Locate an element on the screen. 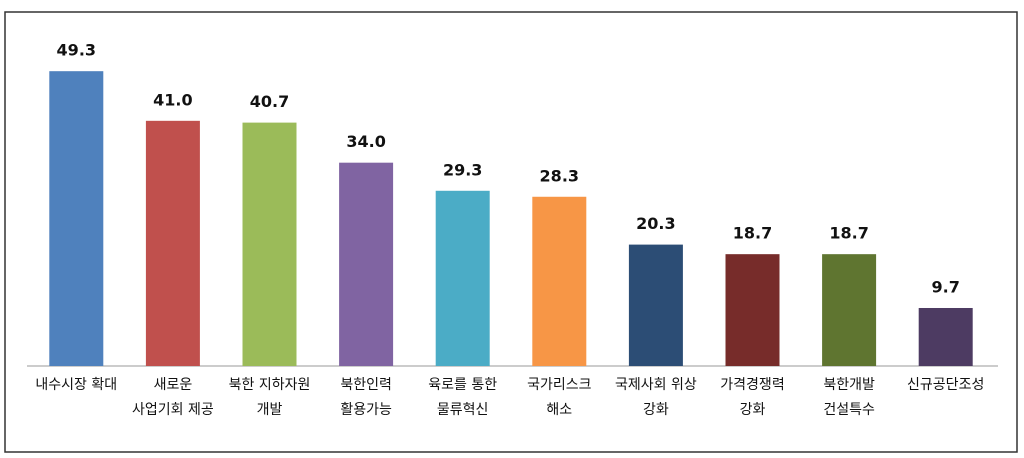  x-tick-line: 가격경쟁력 is located at coordinates (752, 385).